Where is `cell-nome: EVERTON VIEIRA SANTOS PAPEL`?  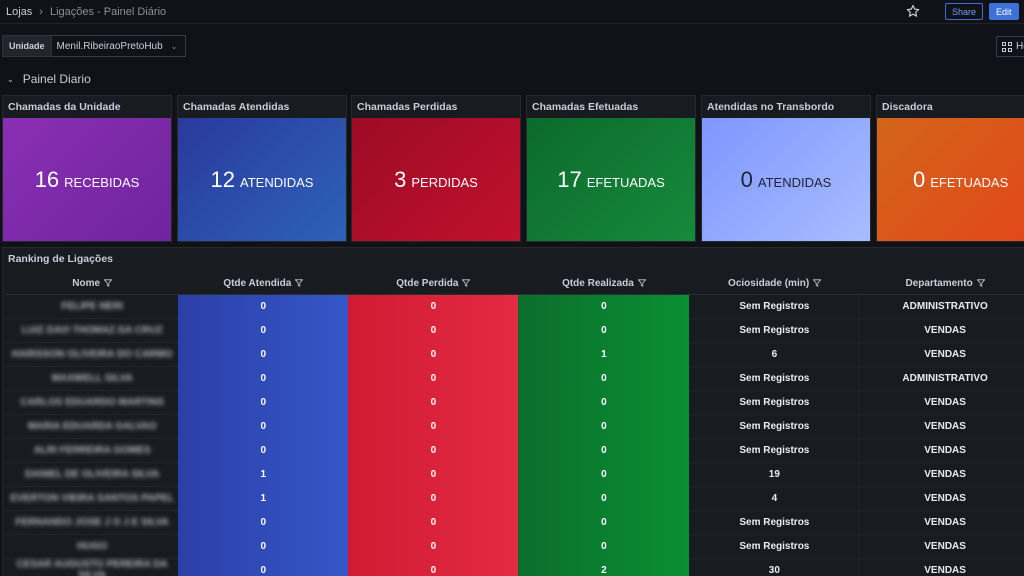 cell-nome: EVERTON VIEIRA SANTOS PAPEL is located at coordinates (92, 498).